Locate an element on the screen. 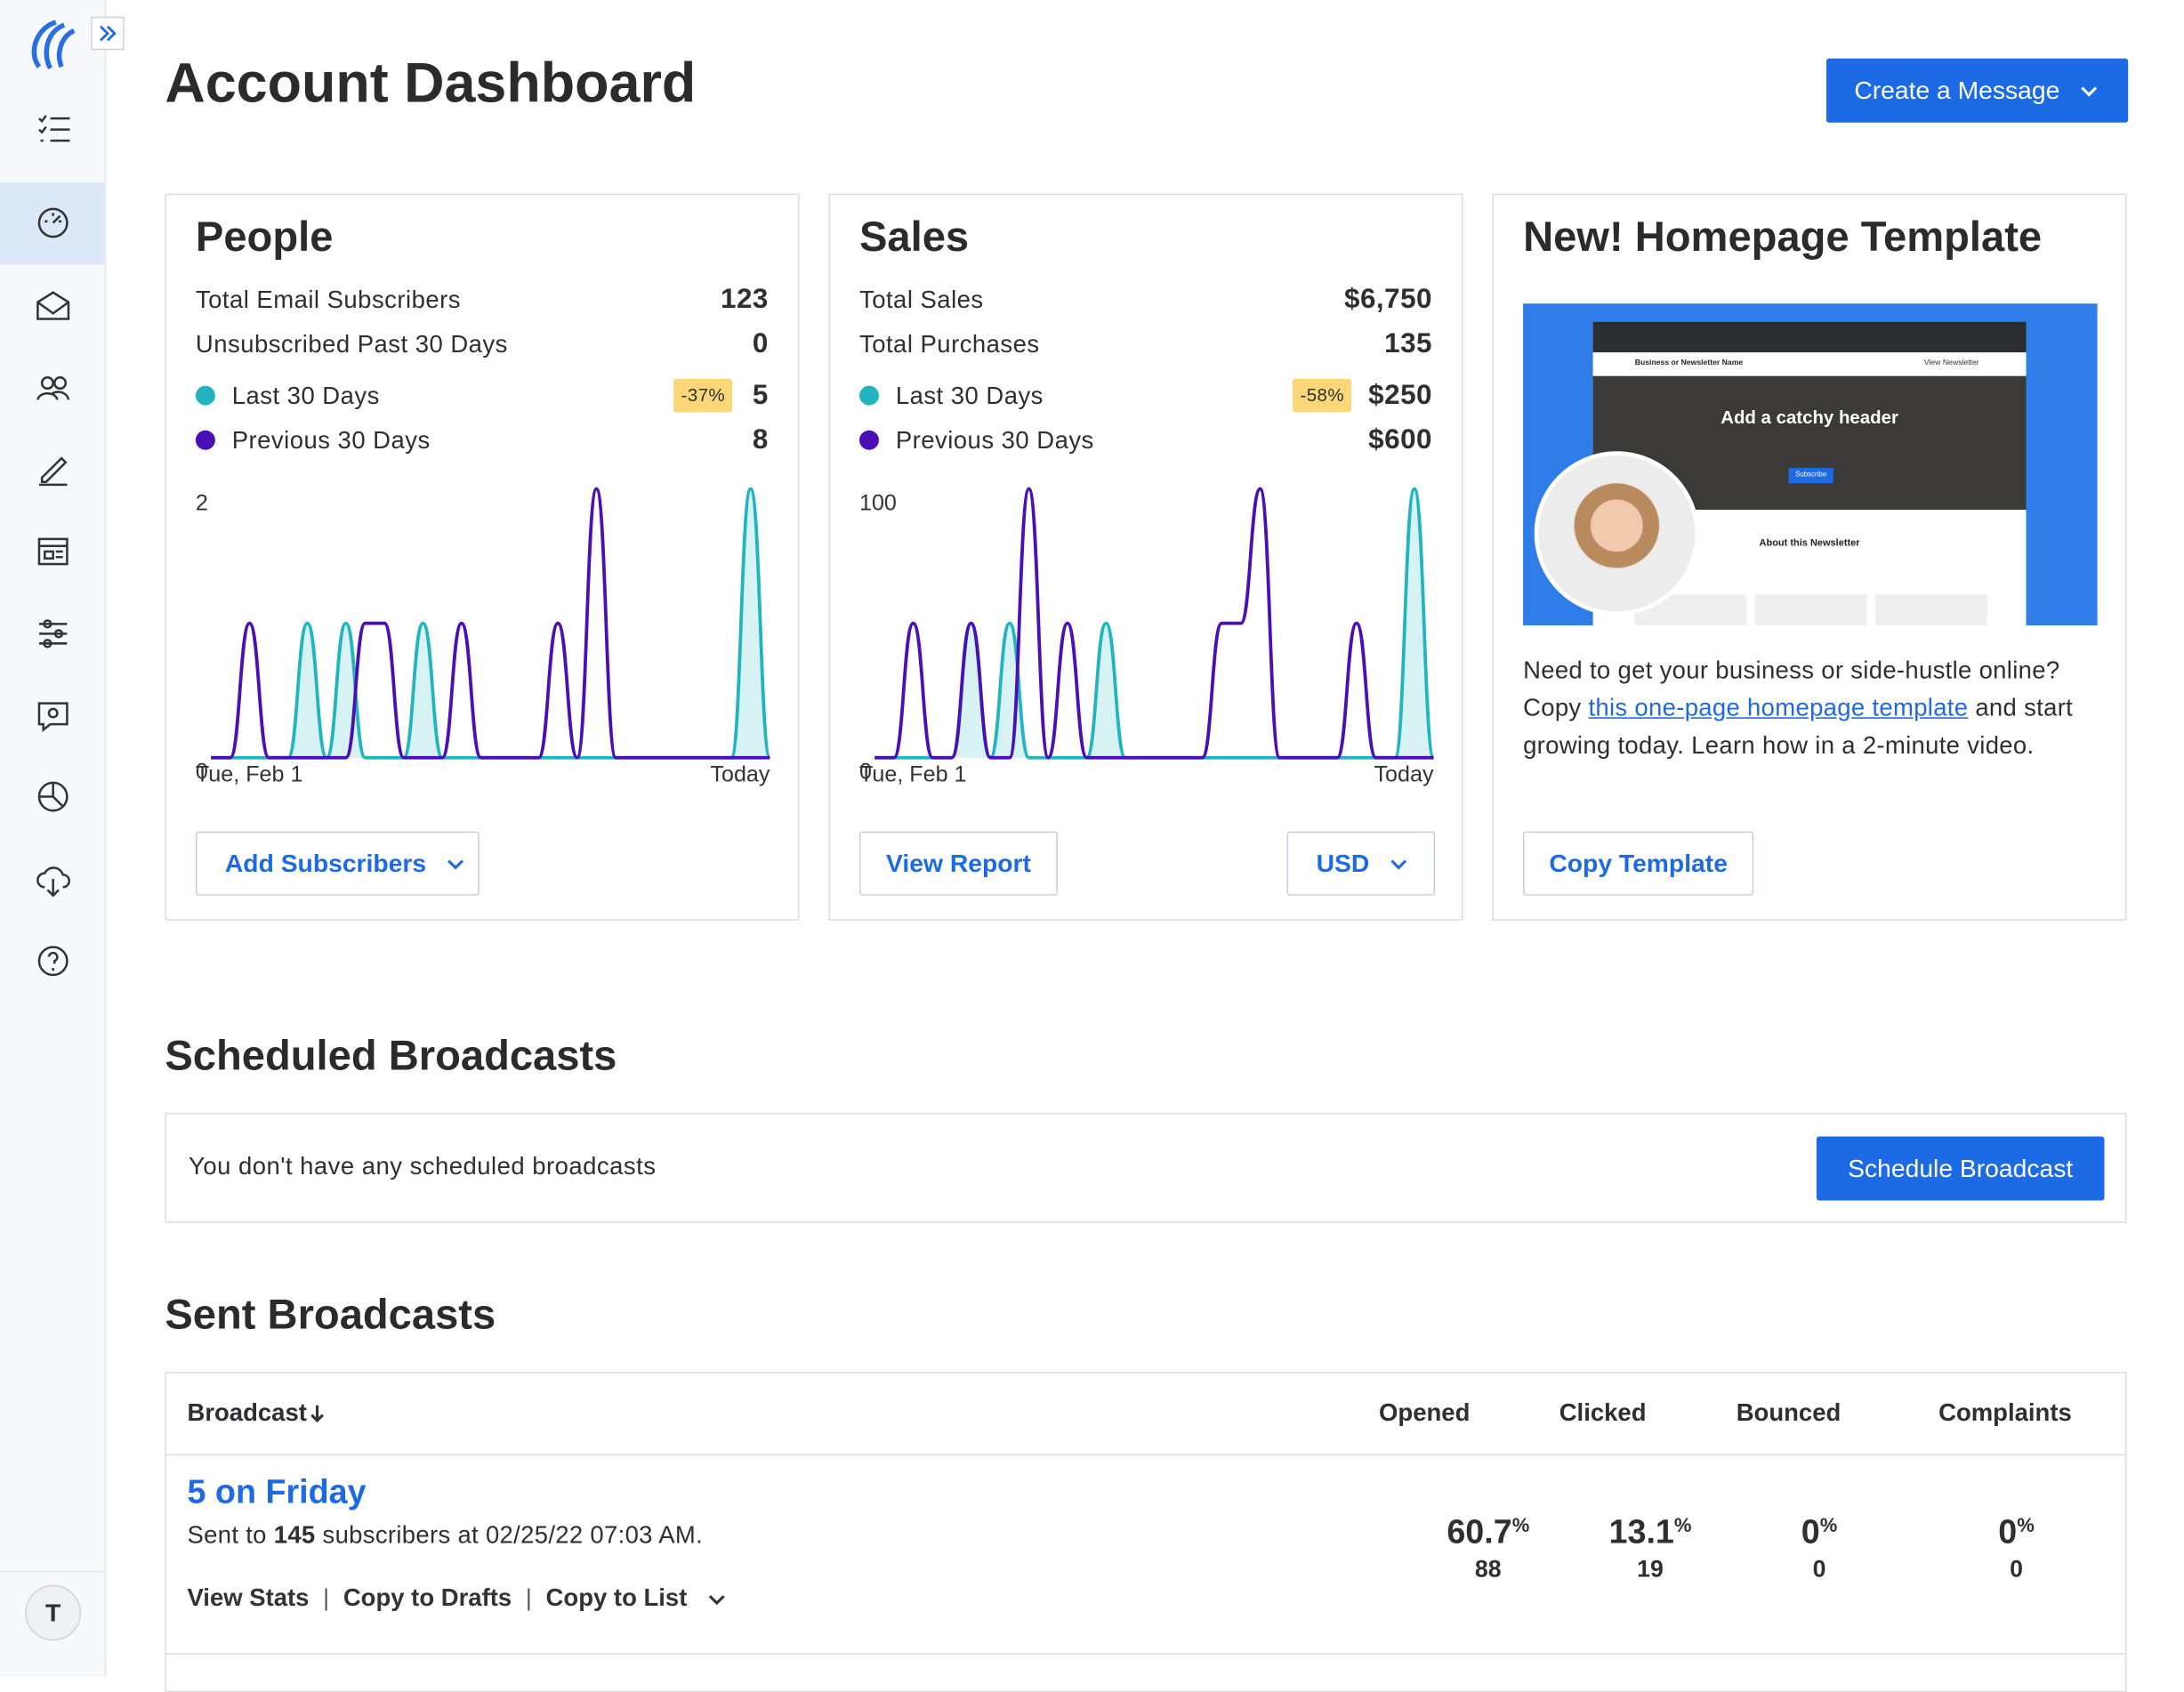 The height and width of the screenshot is (1692, 2184). preview-about: About this Newsletter is located at coordinates (1809, 543).